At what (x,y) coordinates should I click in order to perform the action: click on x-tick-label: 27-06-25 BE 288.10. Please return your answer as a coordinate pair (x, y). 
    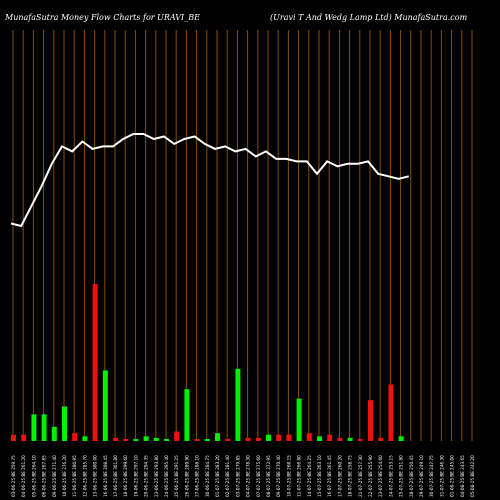
    Looking at the image, I should click on (197, 476).